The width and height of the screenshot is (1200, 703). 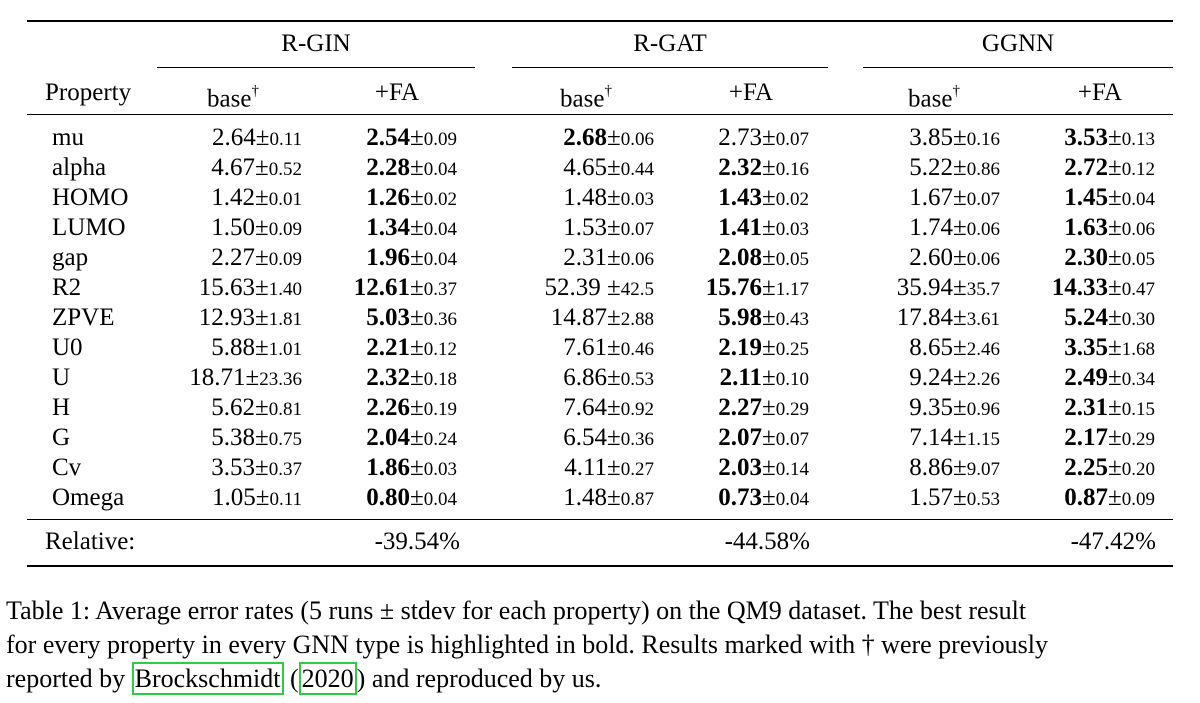 I want to click on cell-value: 7.14, so click(x=931, y=437).